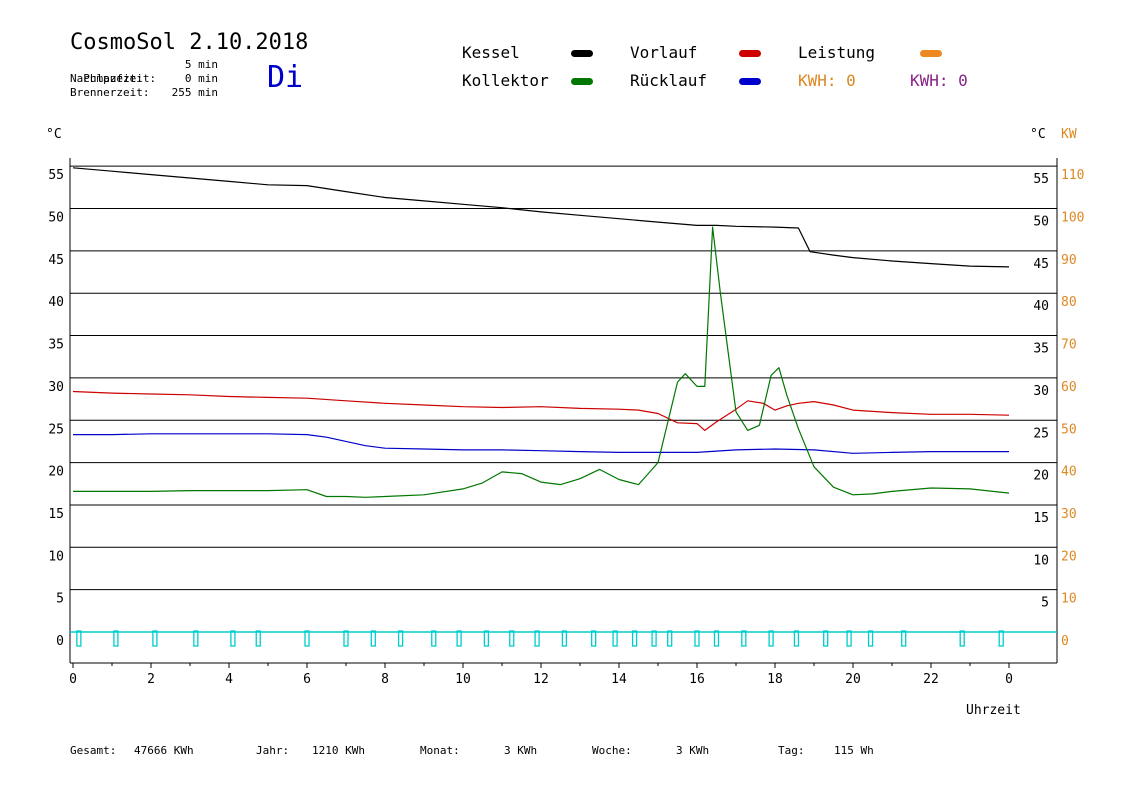  What do you see at coordinates (307, 679) in the screenshot?
I see `x-tick-label: 6` at bounding box center [307, 679].